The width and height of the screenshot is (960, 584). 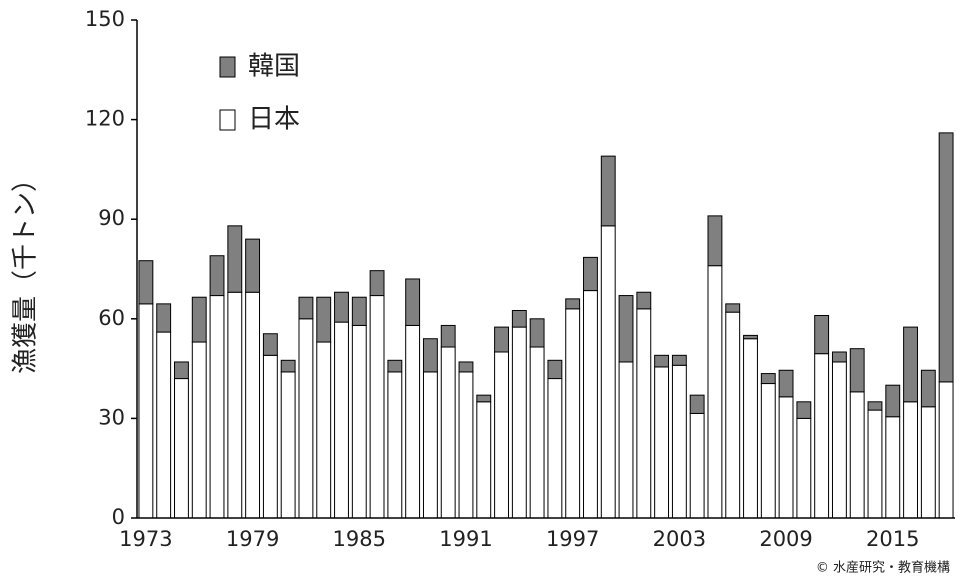 I want to click on x-tick-label: 1985, so click(x=359, y=539).